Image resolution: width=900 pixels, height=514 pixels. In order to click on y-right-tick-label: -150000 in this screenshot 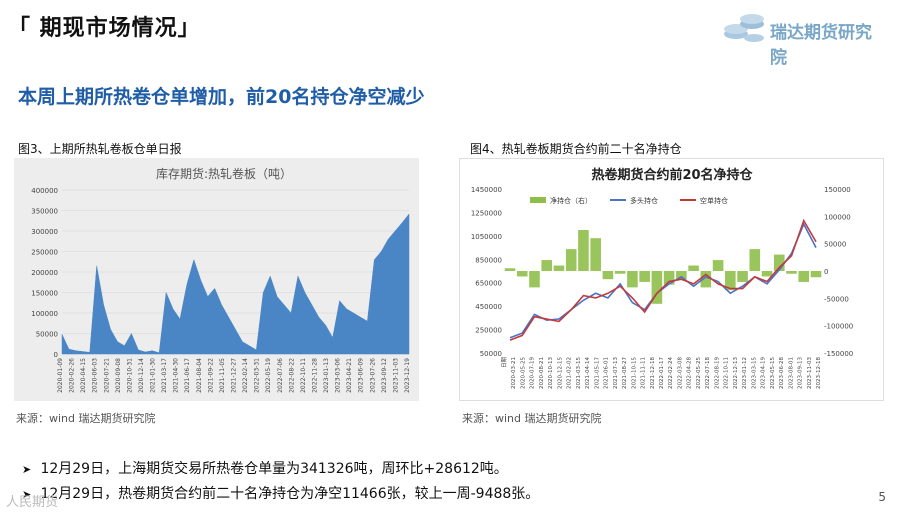, I will do `click(838, 354)`.